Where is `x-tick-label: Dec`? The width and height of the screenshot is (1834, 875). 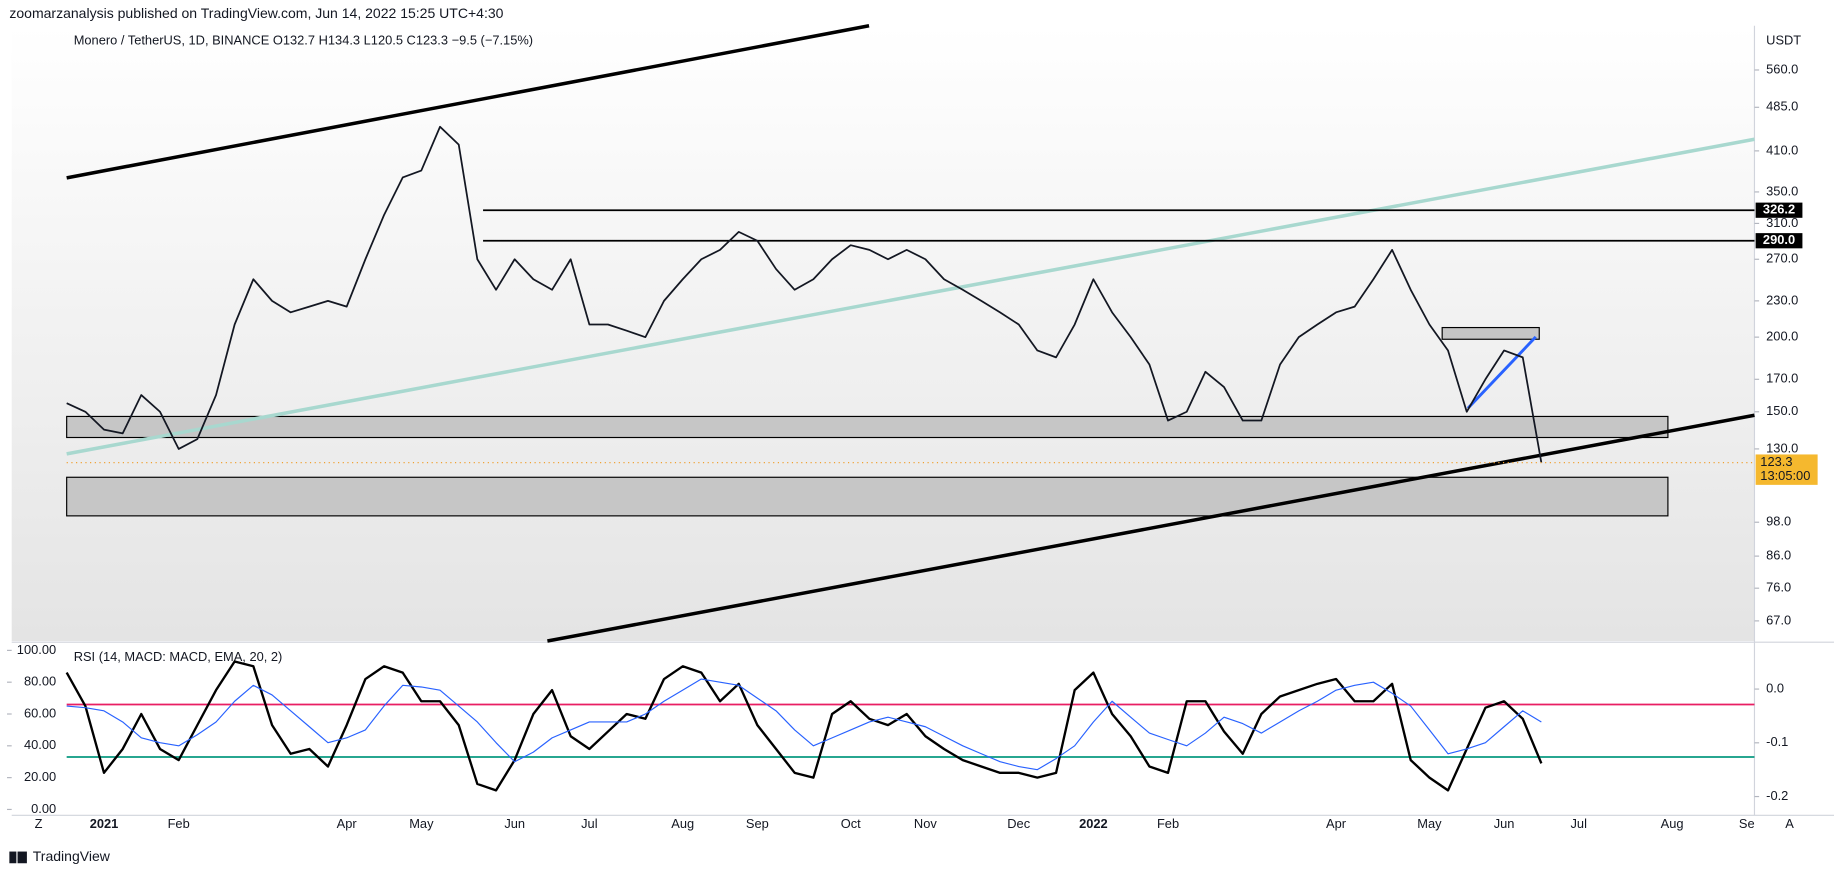 x-tick-label: Dec is located at coordinates (1018, 823).